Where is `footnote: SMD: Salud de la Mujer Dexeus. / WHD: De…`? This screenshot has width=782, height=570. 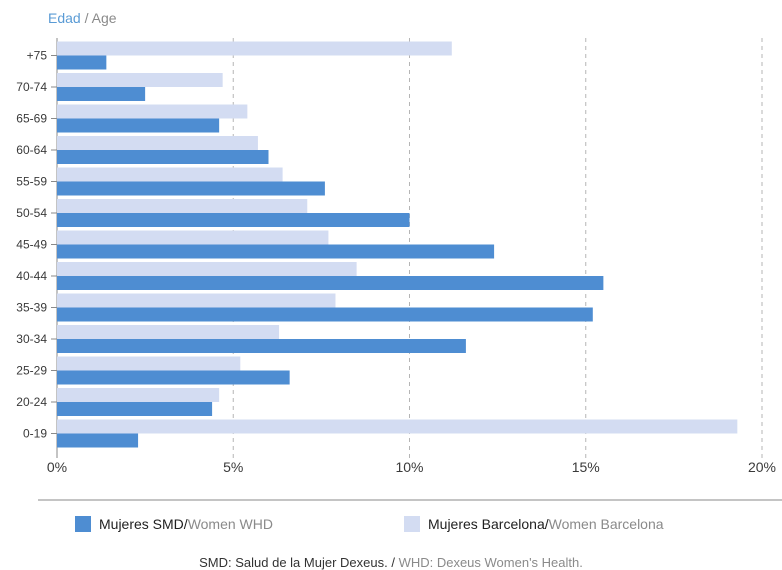 footnote: SMD: Salud de la Mujer Dexeus. / WHD: De… is located at coordinates (391, 562).